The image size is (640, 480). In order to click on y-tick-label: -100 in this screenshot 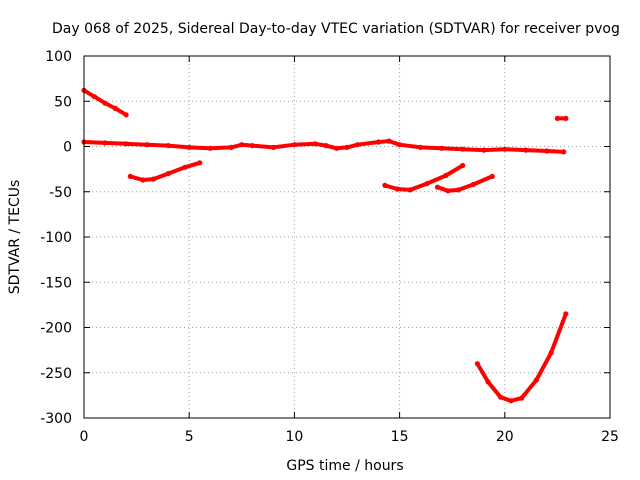, I will do `click(56, 238)`.